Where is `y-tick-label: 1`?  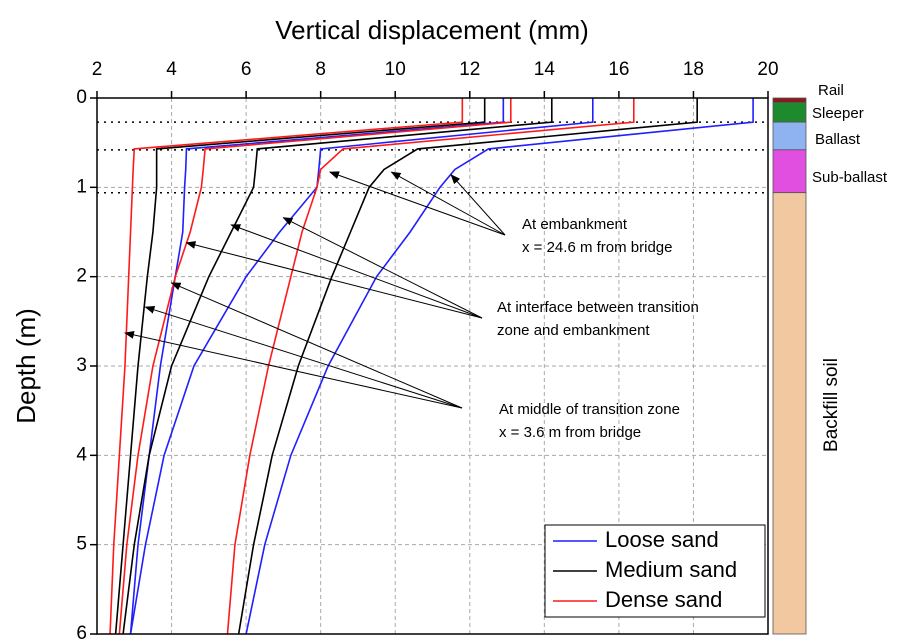 y-tick-label: 1 is located at coordinates (81, 186).